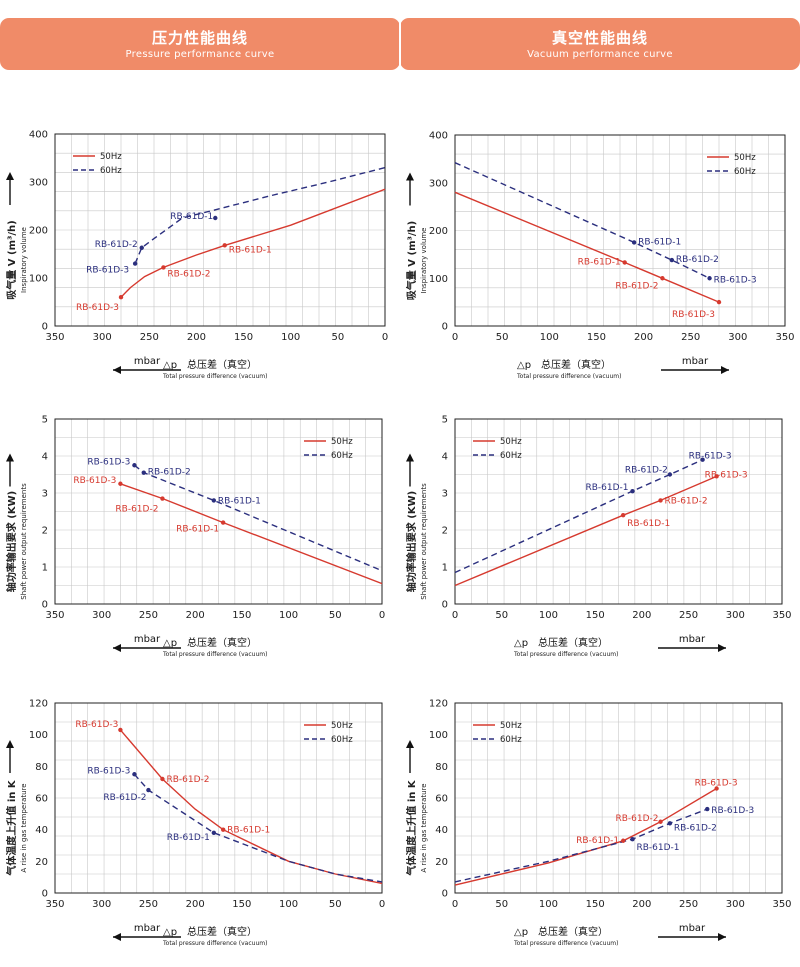 This screenshot has width=800, height=967. What do you see at coordinates (199, 38) in the screenshot?
I see `pressure-header-title: 压力性能曲线` at bounding box center [199, 38].